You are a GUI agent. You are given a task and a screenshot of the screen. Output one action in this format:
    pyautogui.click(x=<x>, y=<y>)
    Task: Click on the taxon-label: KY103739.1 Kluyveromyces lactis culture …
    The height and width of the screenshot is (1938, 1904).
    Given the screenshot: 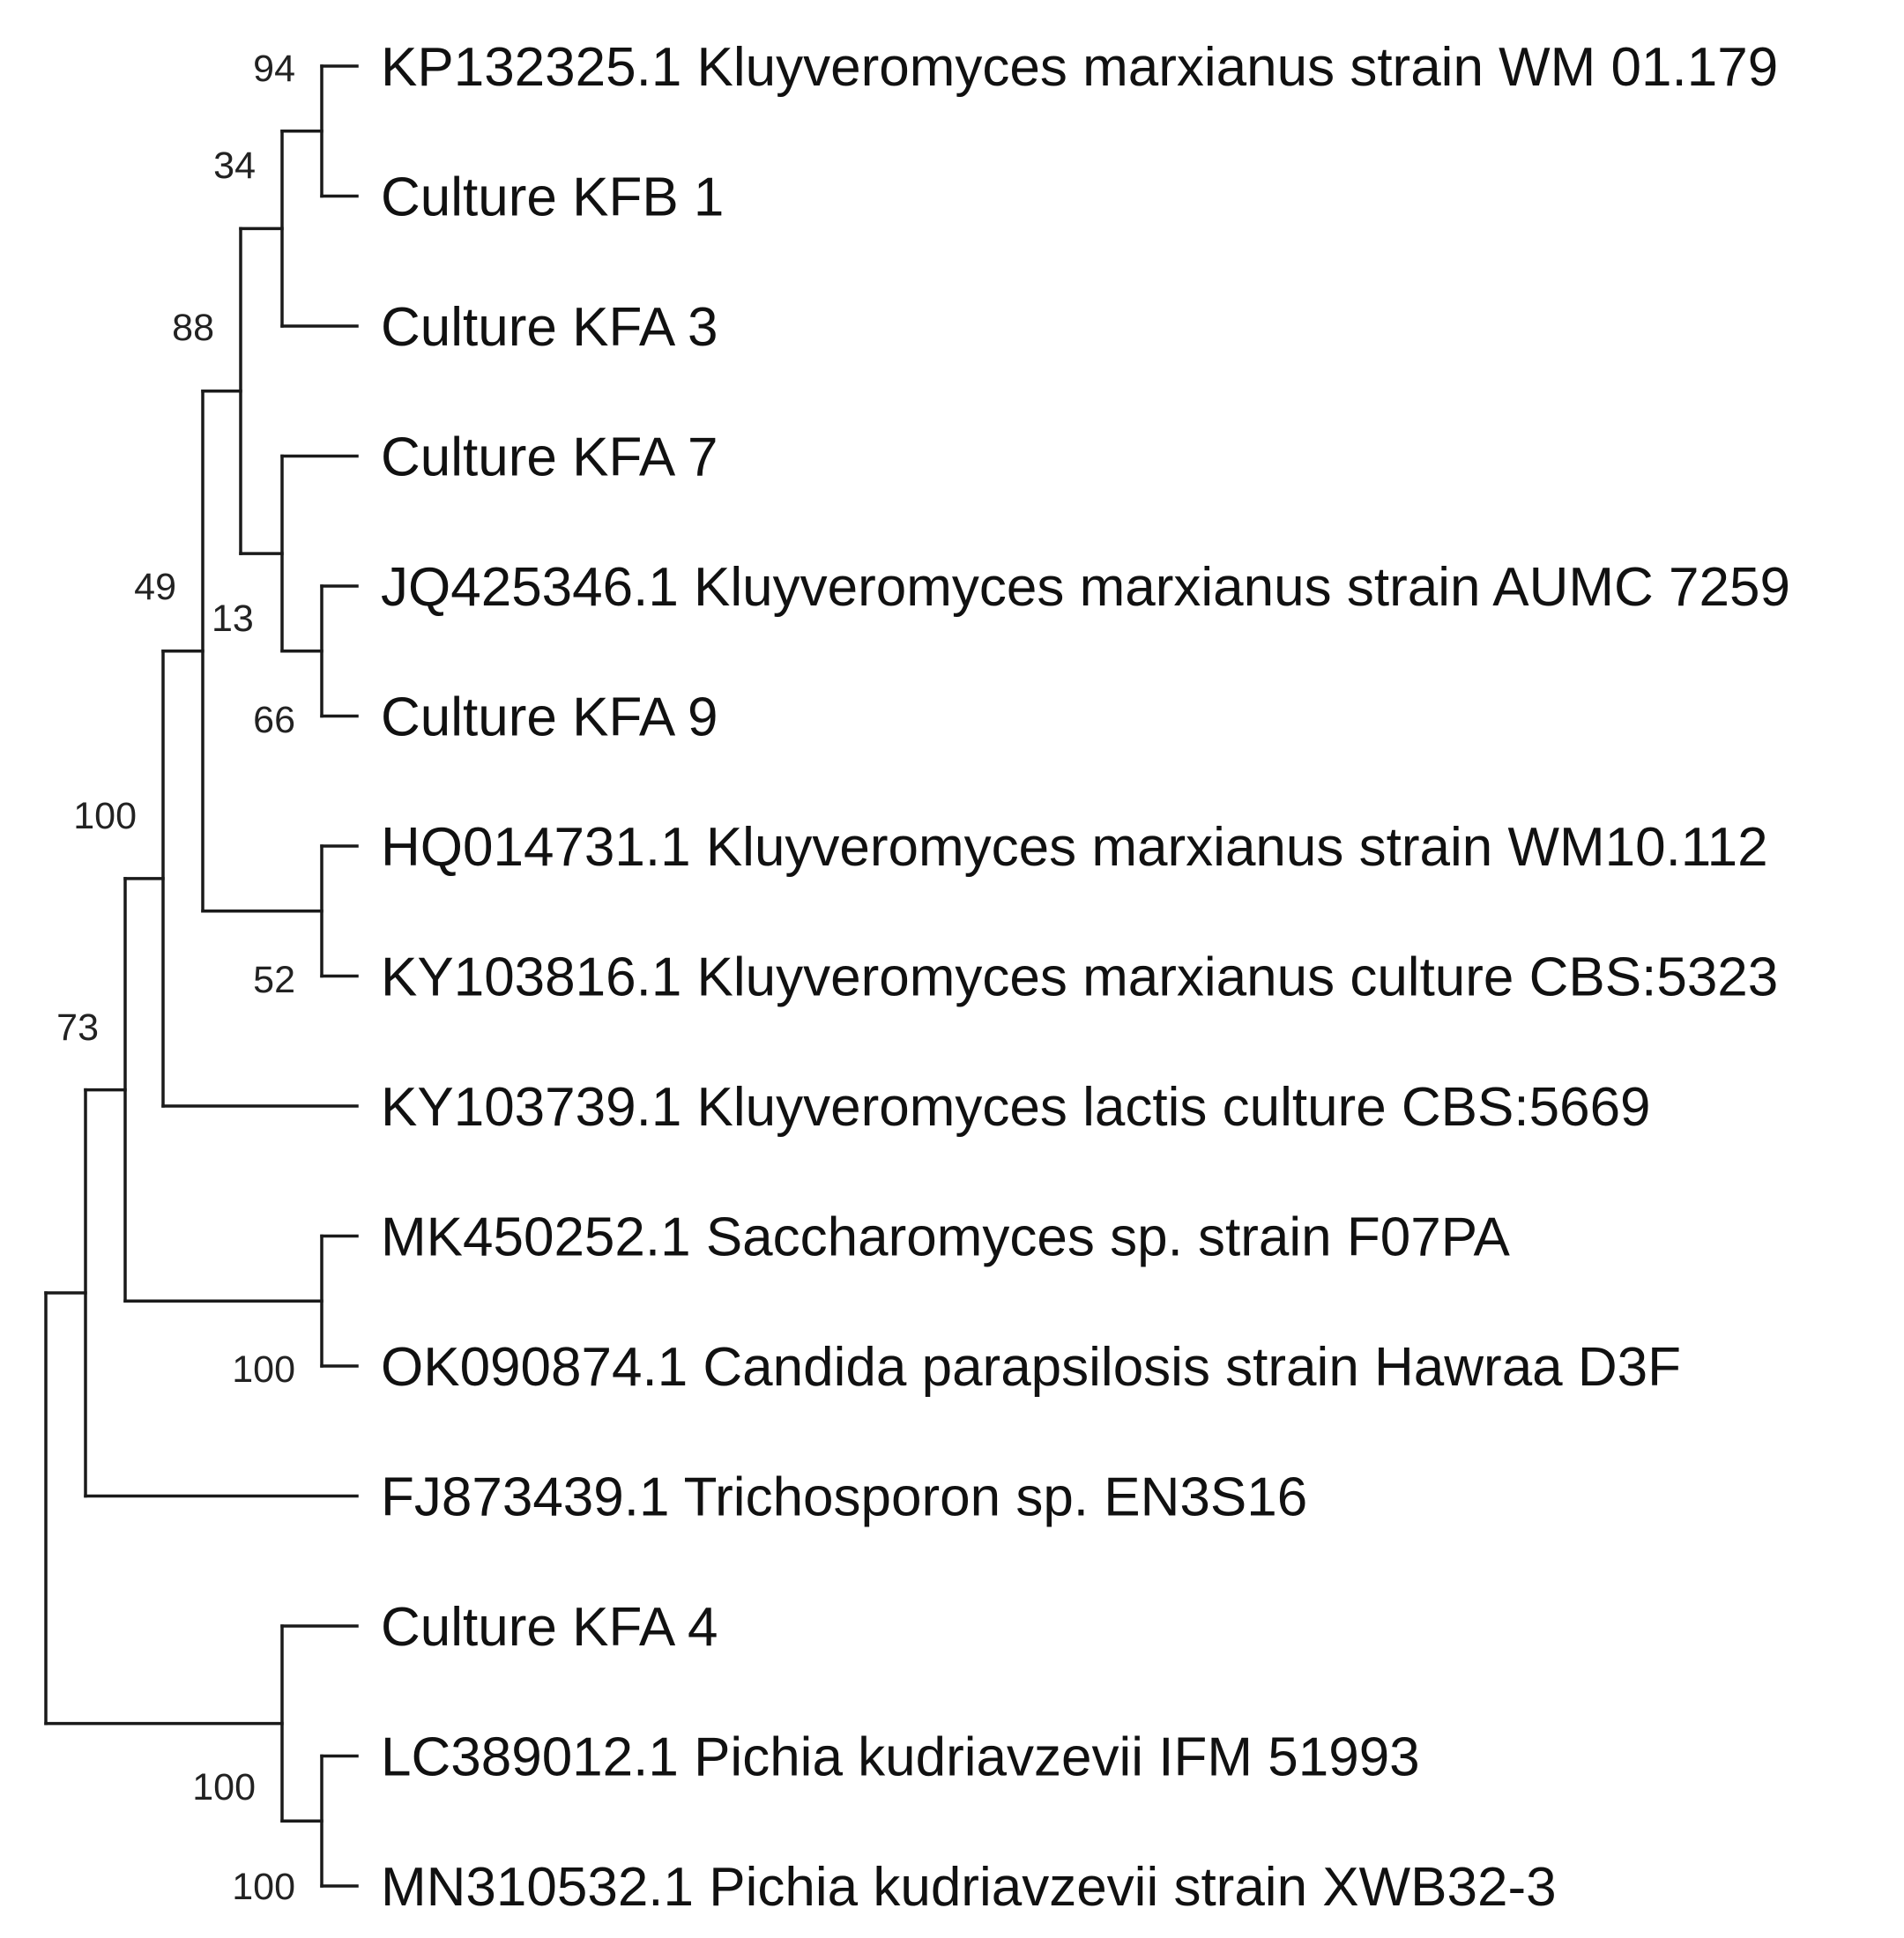 What is the action you would take?
    pyautogui.click(x=1016, y=1107)
    